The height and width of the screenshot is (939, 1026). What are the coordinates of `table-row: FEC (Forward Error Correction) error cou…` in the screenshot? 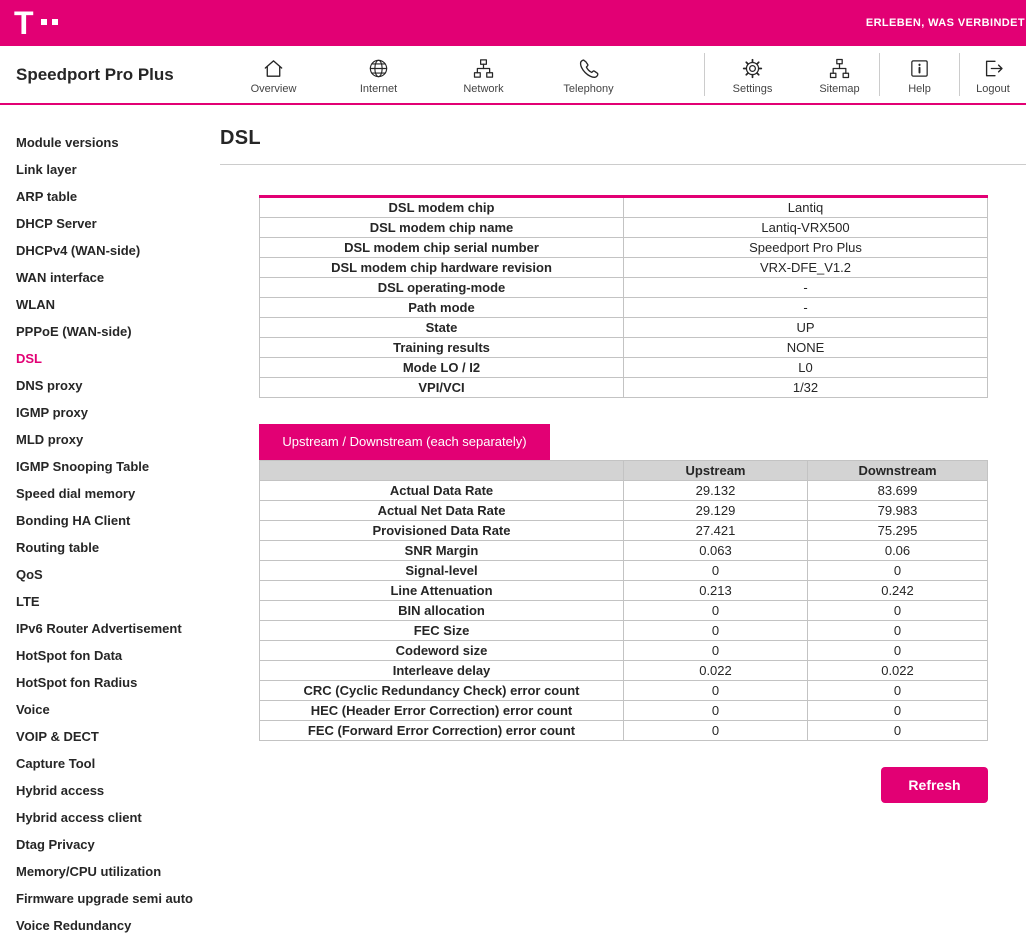 It's located at (623, 730).